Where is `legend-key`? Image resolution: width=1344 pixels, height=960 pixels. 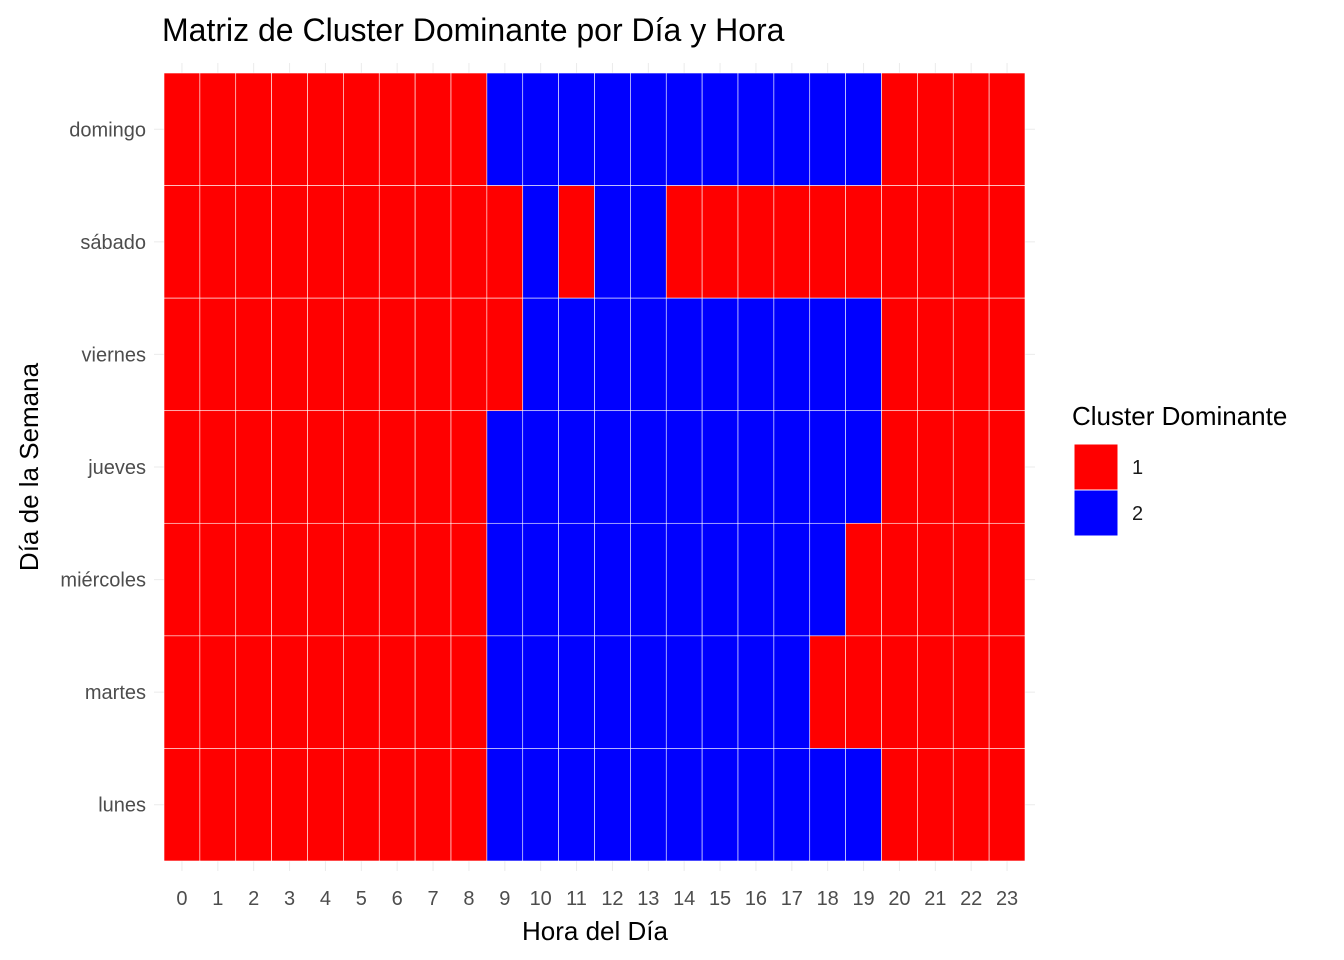
legend-key is located at coordinates (1096, 513).